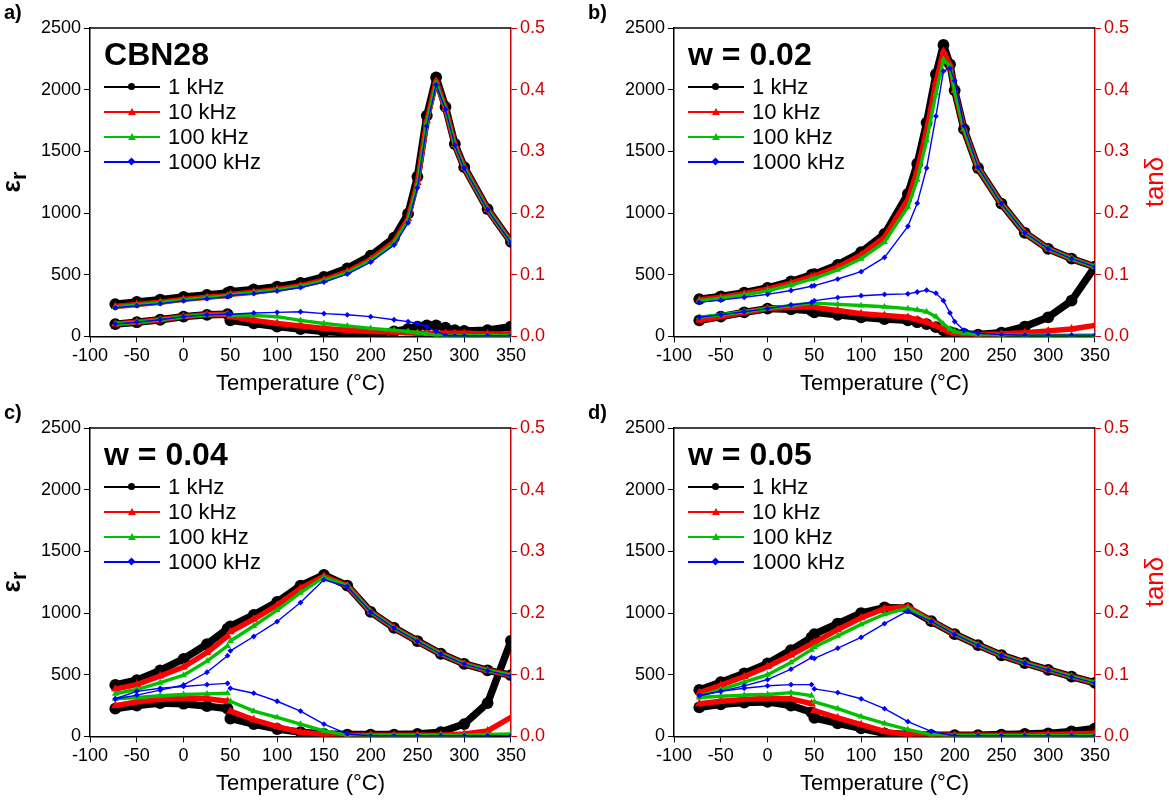  I want to click on legend-title: w = 0.04, so click(166, 454).